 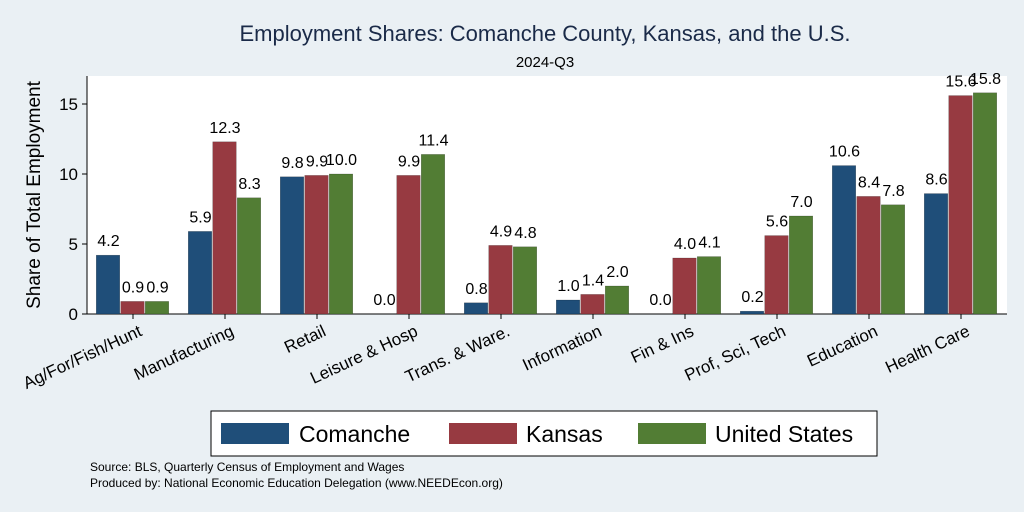 What do you see at coordinates (341, 160) in the screenshot?
I see `data-label: 10.0` at bounding box center [341, 160].